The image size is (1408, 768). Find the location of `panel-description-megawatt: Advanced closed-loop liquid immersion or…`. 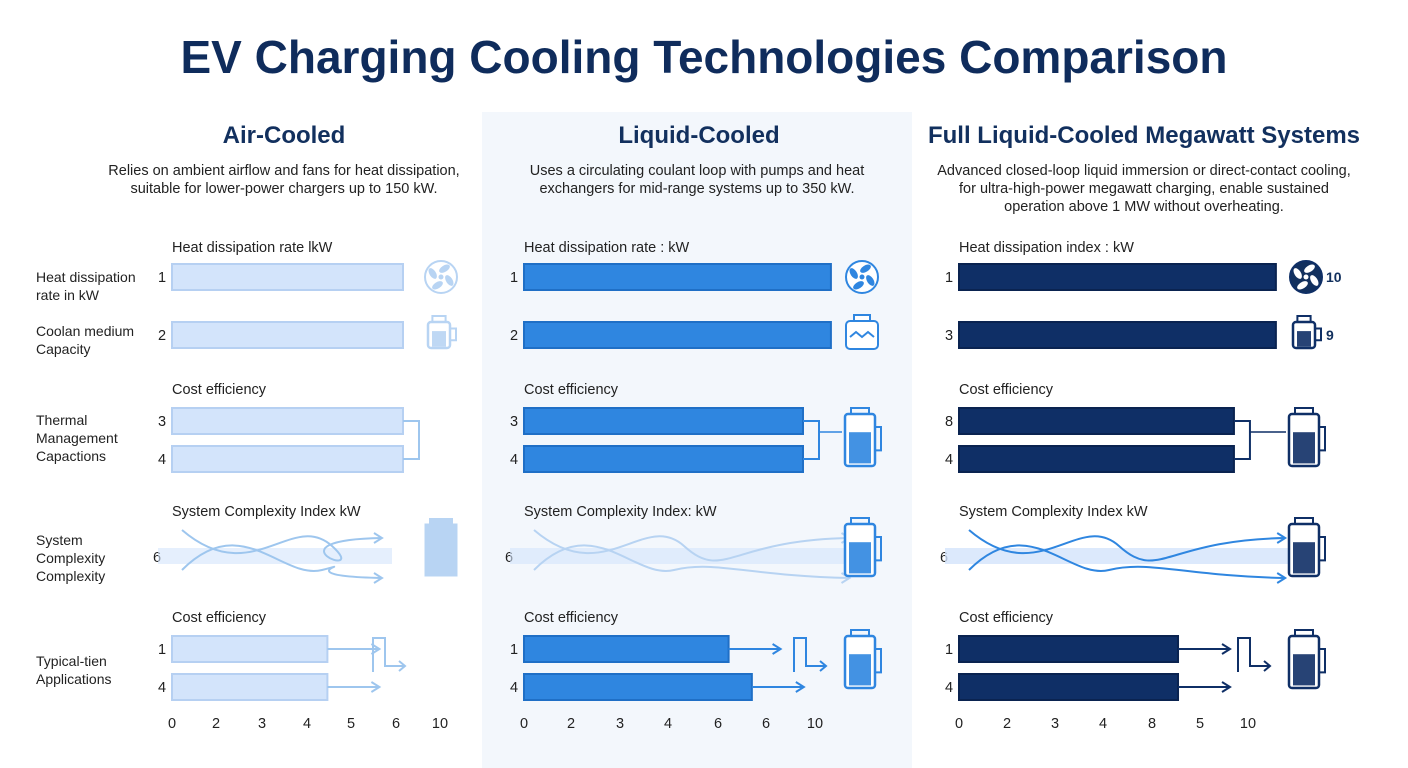

panel-description-megawatt: Advanced closed-loop liquid immersion or… is located at coordinates (1144, 189).